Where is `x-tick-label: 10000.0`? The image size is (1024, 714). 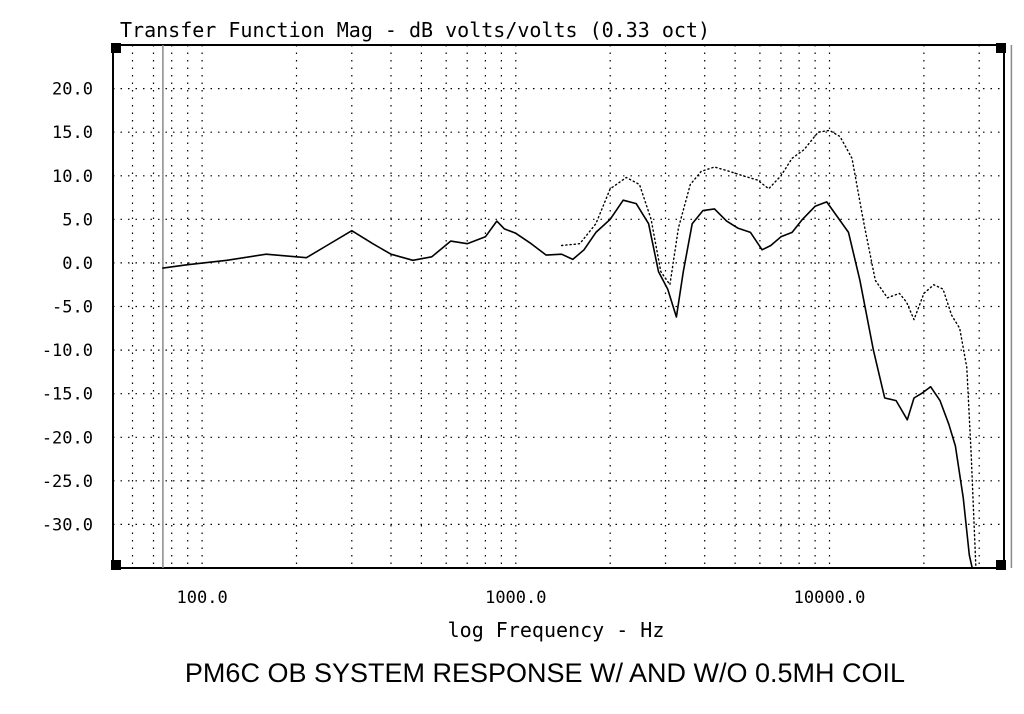 x-tick-label: 10000.0 is located at coordinates (830, 598).